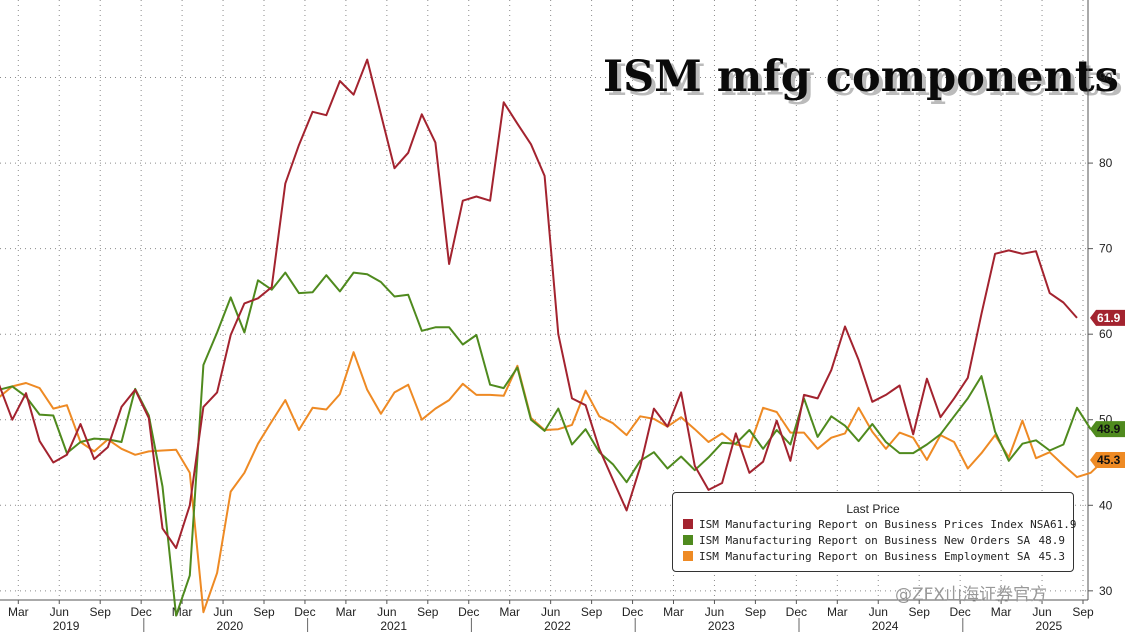 This screenshot has height=632, width=1125. What do you see at coordinates (1106, 591) in the screenshot?
I see `y-tick-label: 30` at bounding box center [1106, 591].